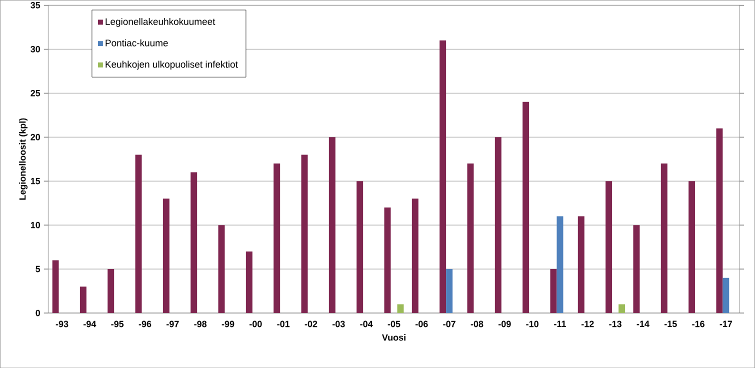  I want to click on y-tick-label: 20, so click(35, 137).